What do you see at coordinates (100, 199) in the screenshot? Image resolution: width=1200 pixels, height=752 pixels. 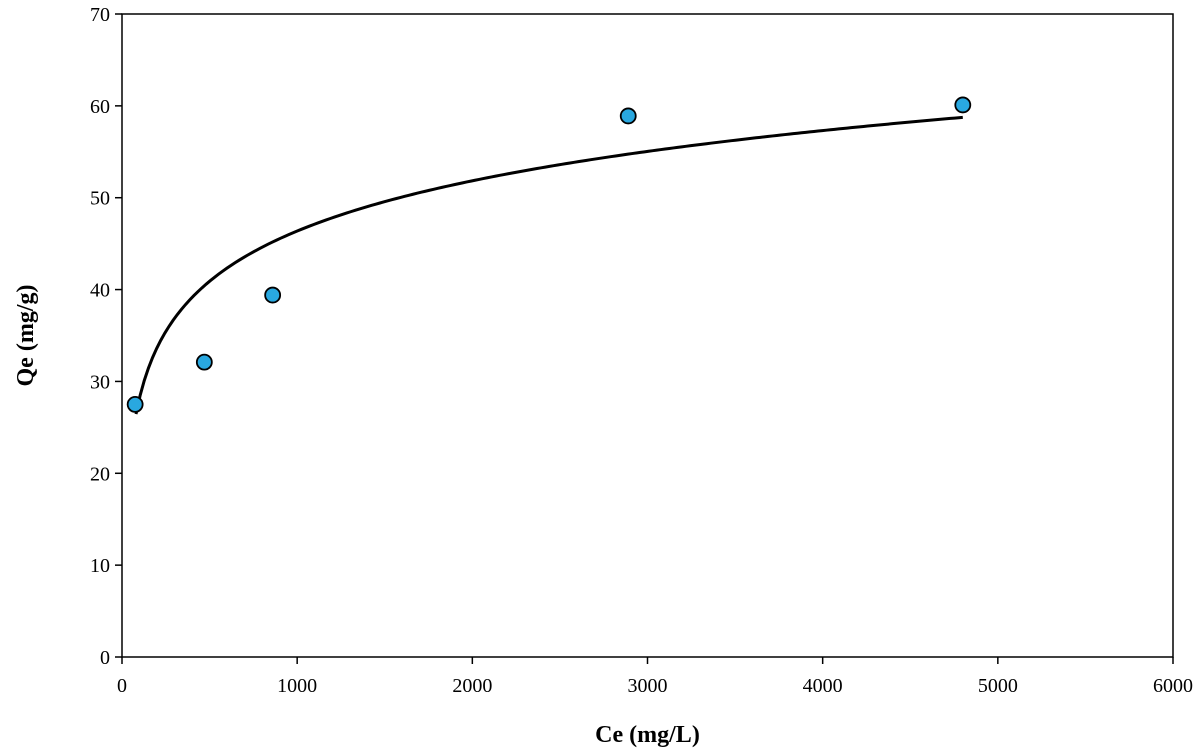 I see `y-tick-label: 50` at bounding box center [100, 199].